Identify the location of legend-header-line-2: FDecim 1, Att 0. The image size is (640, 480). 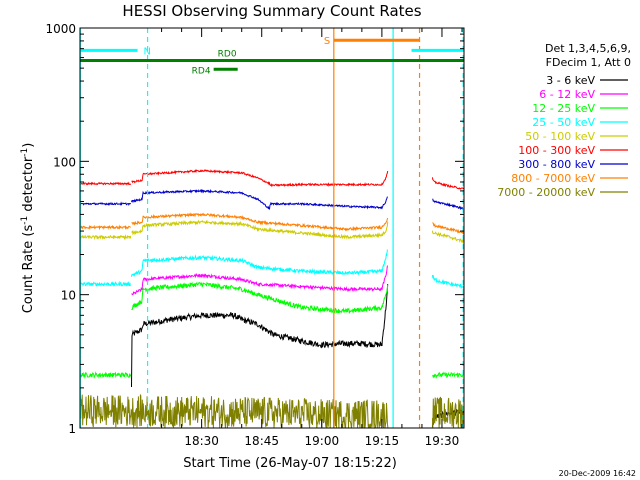
(588, 62).